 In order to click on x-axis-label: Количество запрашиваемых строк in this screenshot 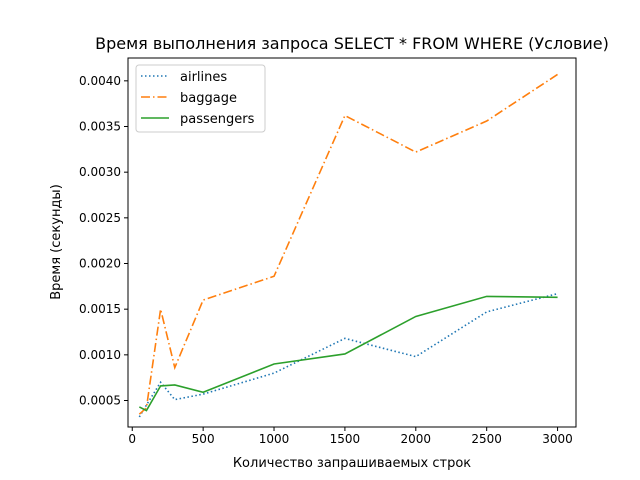, I will do `click(352, 463)`.